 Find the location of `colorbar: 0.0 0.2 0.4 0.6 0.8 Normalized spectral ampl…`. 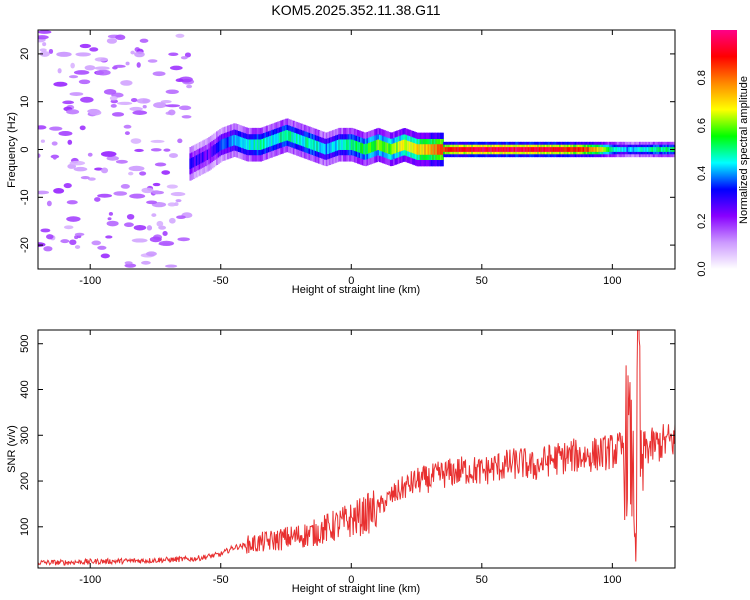

colorbar: 0.0 0.2 0.4 0.6 0.8 Normalized spectral ampl… is located at coordinates (723, 153).